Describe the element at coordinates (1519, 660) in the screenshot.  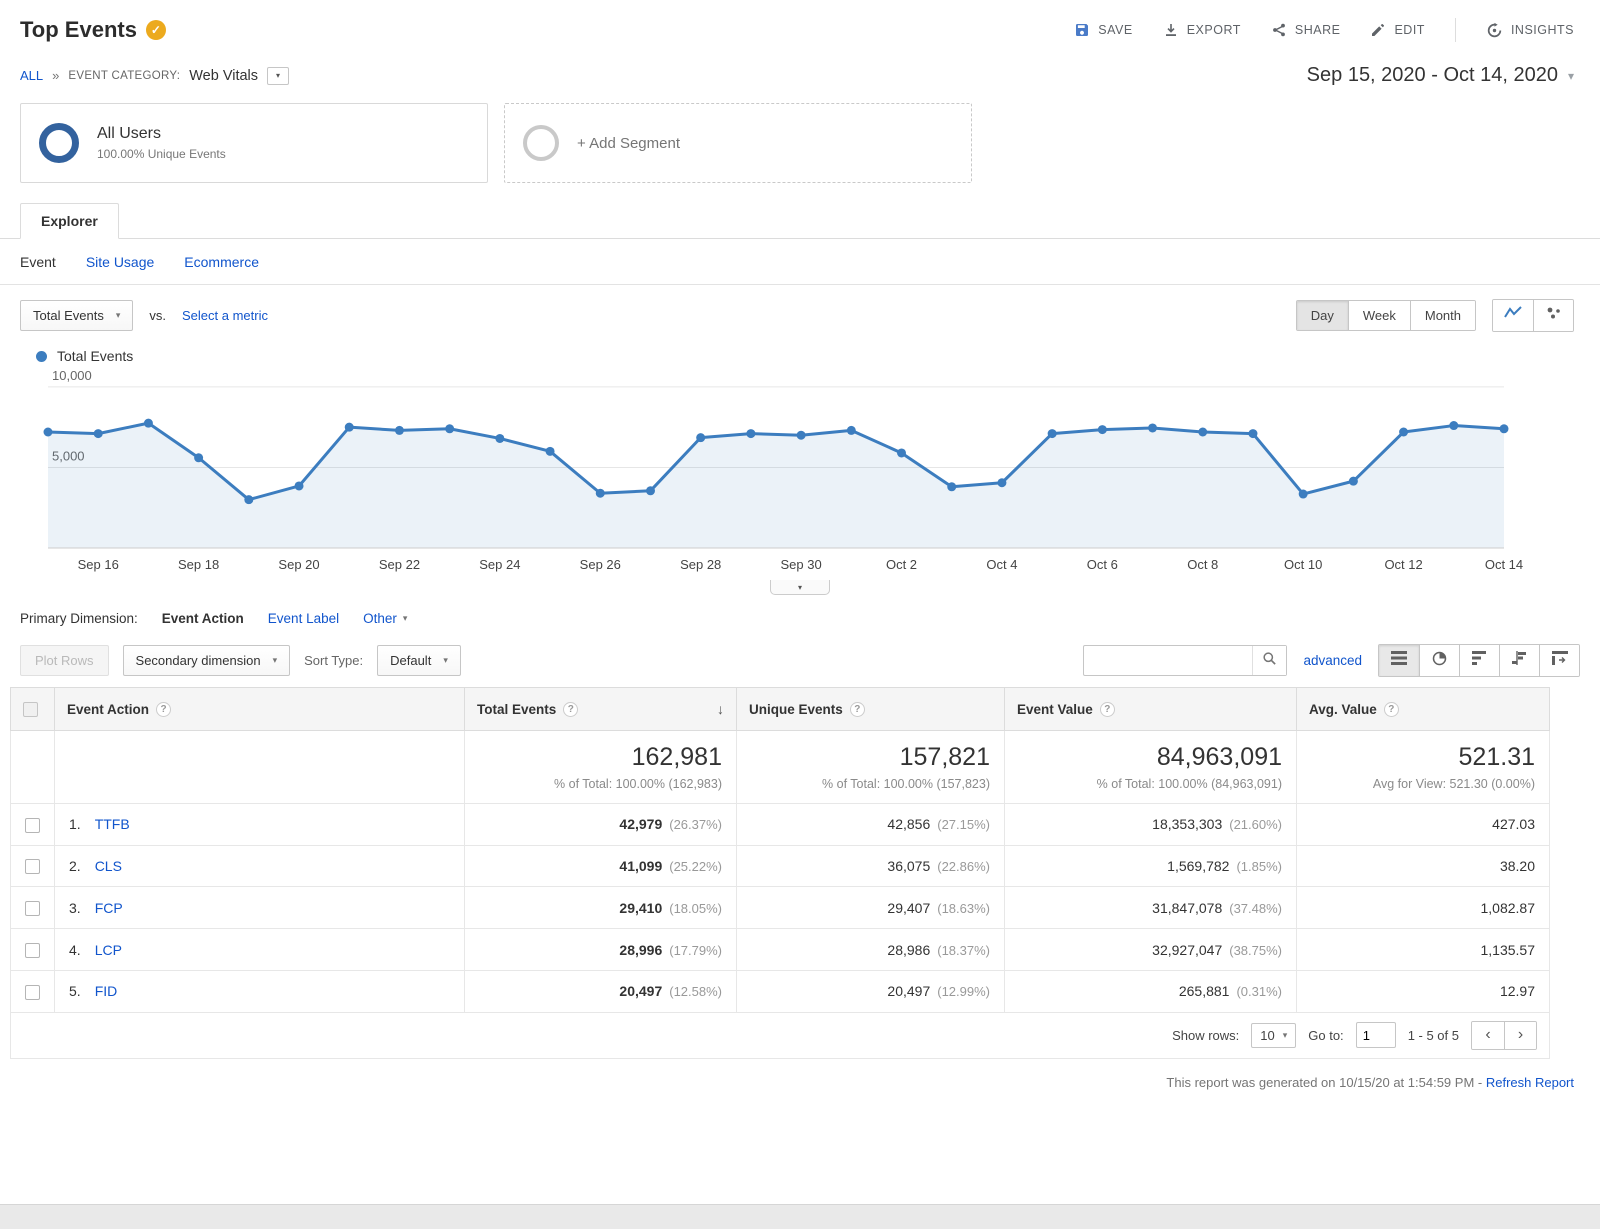
I see `comparison-view-button` at that location.